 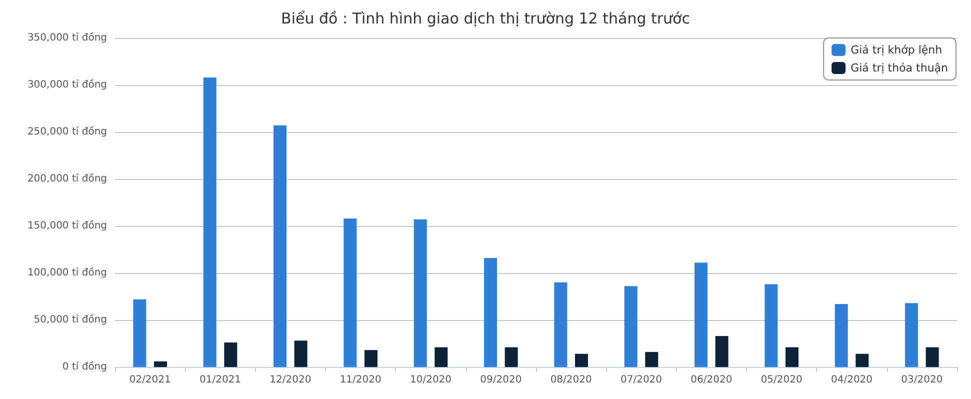 I want to click on y-tick-label: 100,000 tỉ đồng, so click(x=67, y=272).